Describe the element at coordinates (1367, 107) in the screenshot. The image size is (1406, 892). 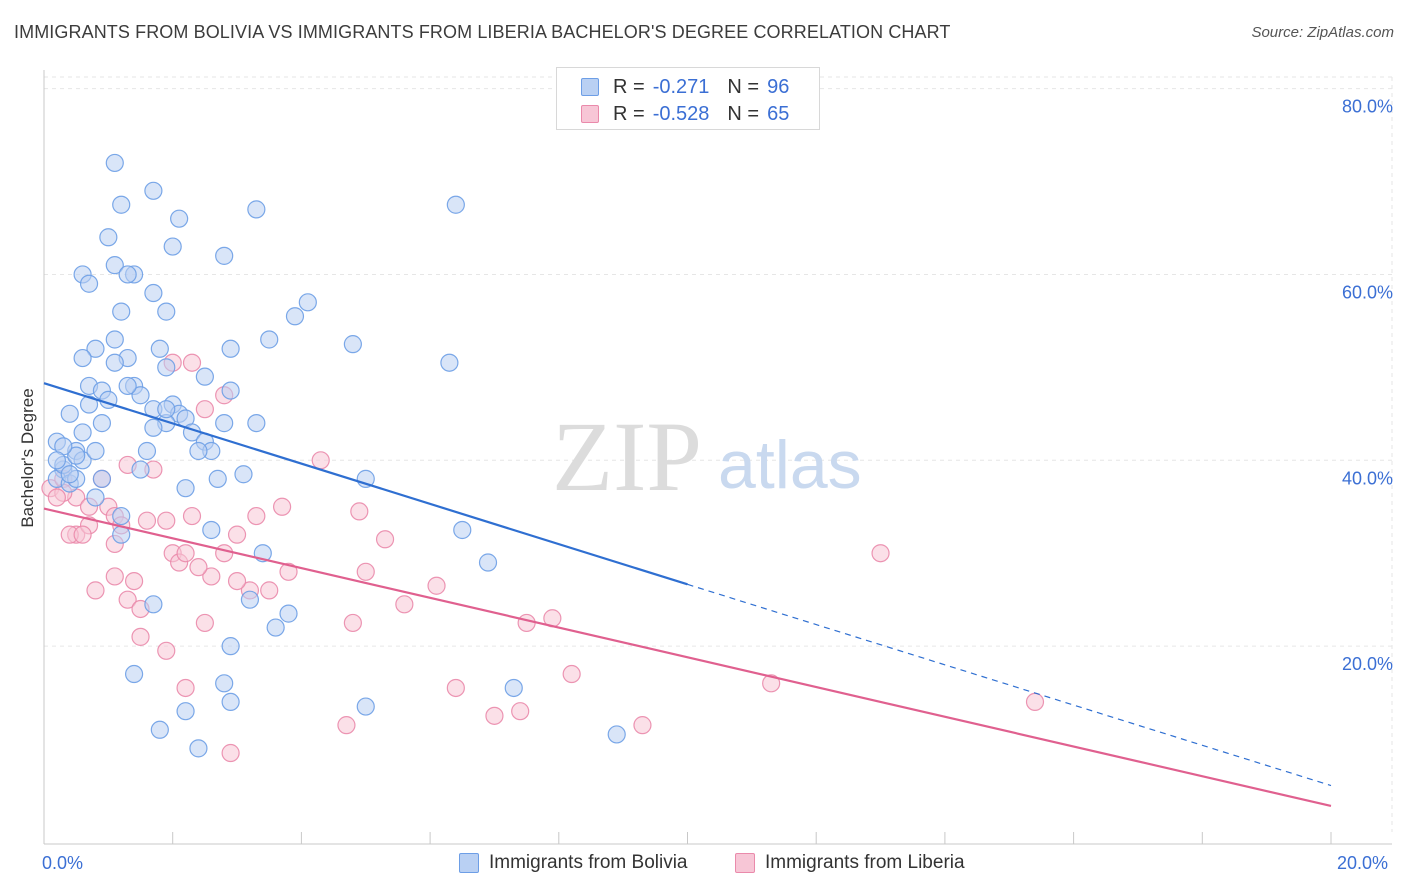
I see `y-tick-label: 80.0%` at that location.